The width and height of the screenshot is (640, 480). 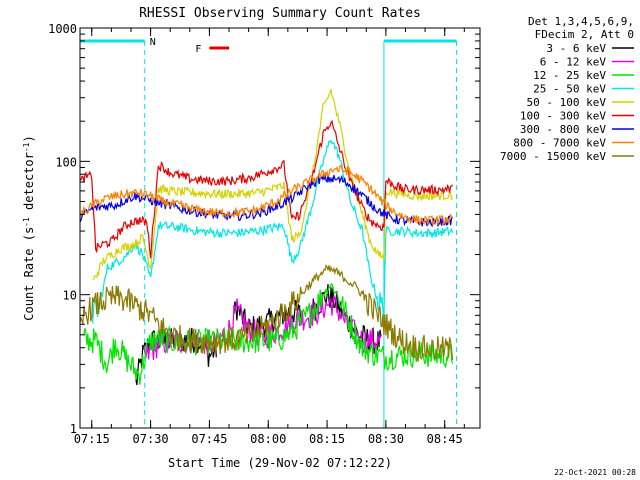 I want to click on legend-header-2: FDecim 2, Att 0, so click(x=584, y=34).